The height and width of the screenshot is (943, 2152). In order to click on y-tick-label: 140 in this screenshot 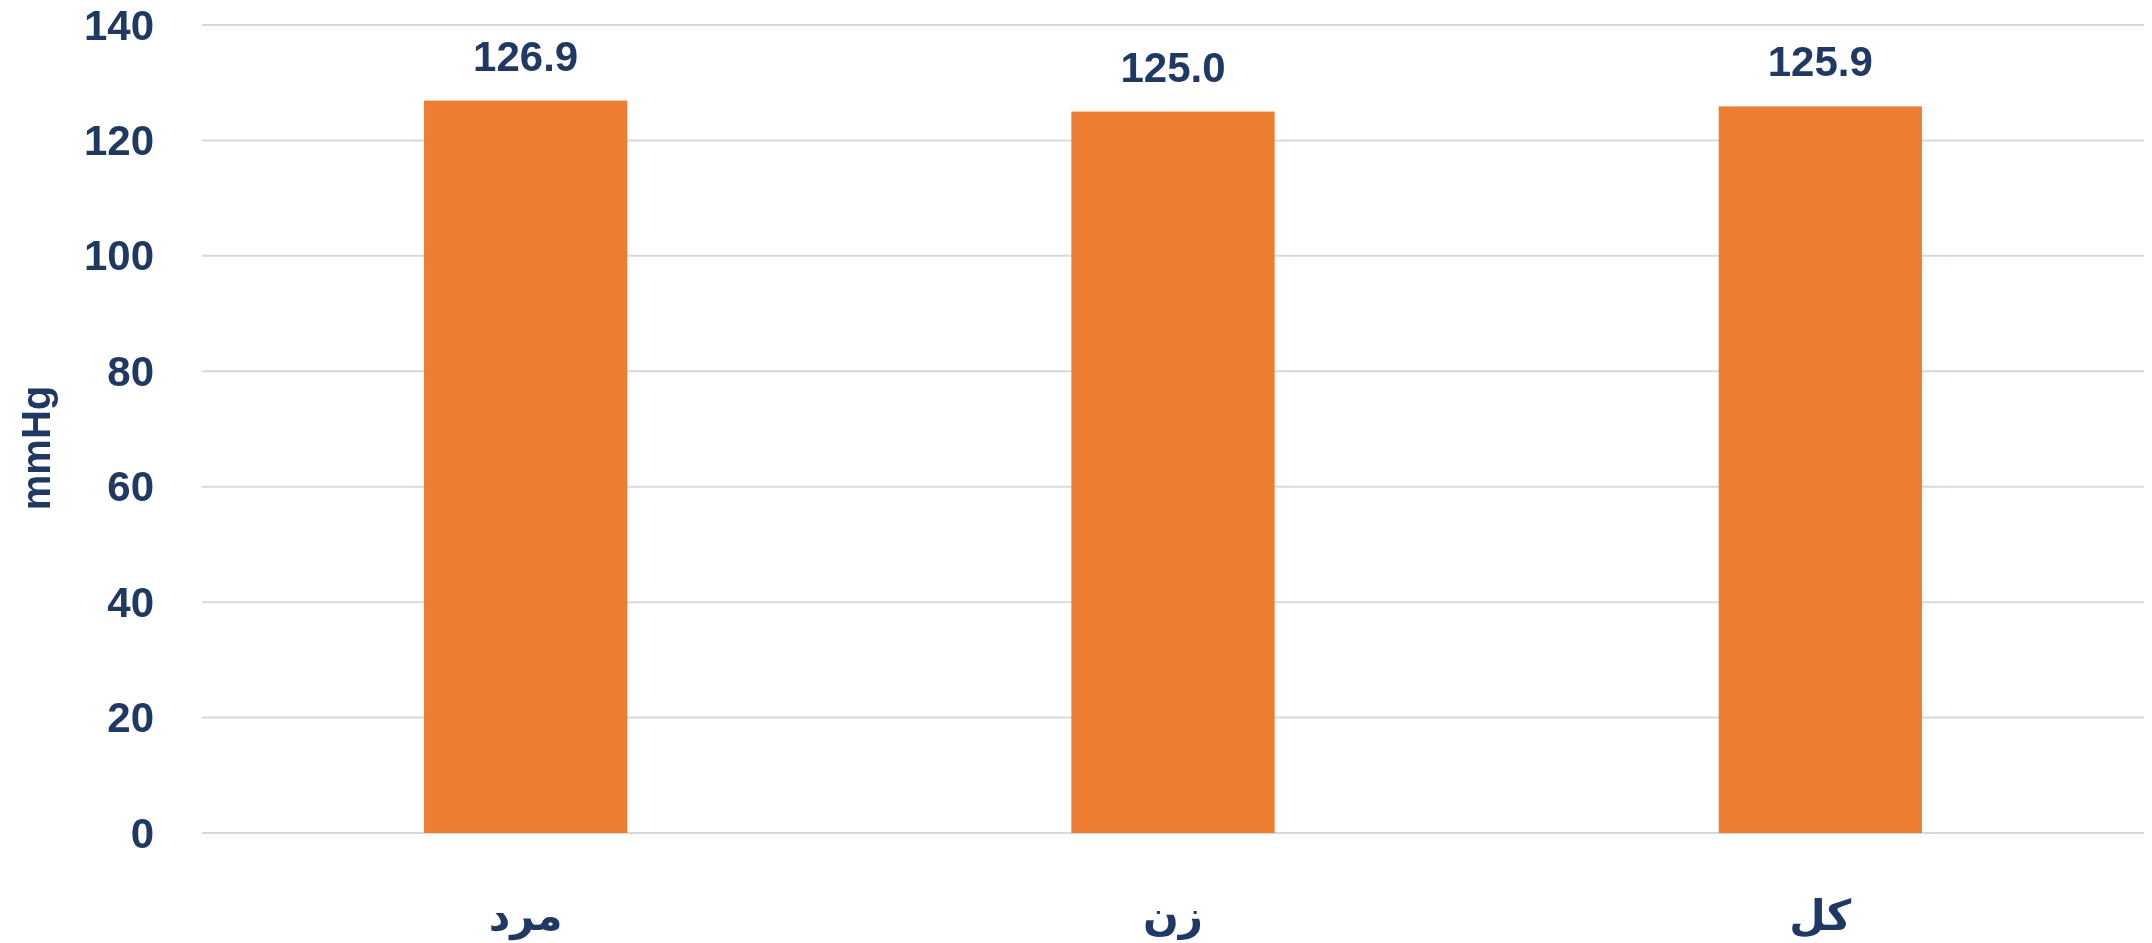, I will do `click(118, 25)`.